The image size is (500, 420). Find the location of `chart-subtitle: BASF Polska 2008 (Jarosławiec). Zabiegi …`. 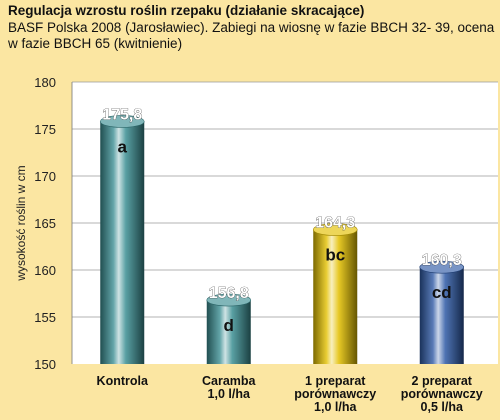

chart-subtitle: BASF Polska 2008 (Jarosławiec). Zabiegi … is located at coordinates (251, 35).